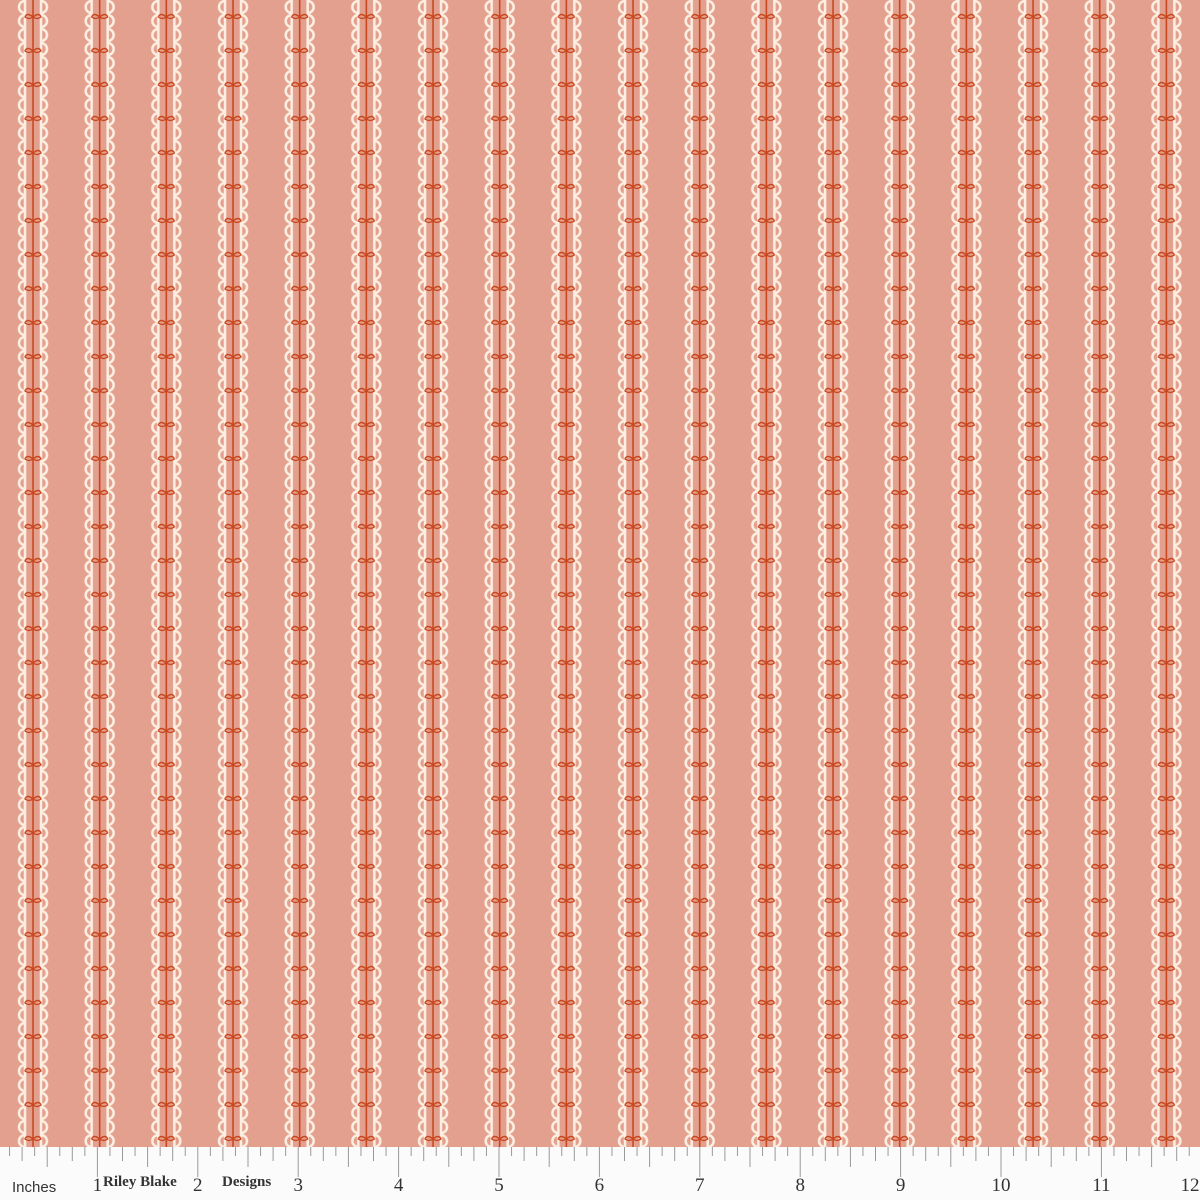  What do you see at coordinates (499, 1185) in the screenshot?
I see `ruler-number: 5` at bounding box center [499, 1185].